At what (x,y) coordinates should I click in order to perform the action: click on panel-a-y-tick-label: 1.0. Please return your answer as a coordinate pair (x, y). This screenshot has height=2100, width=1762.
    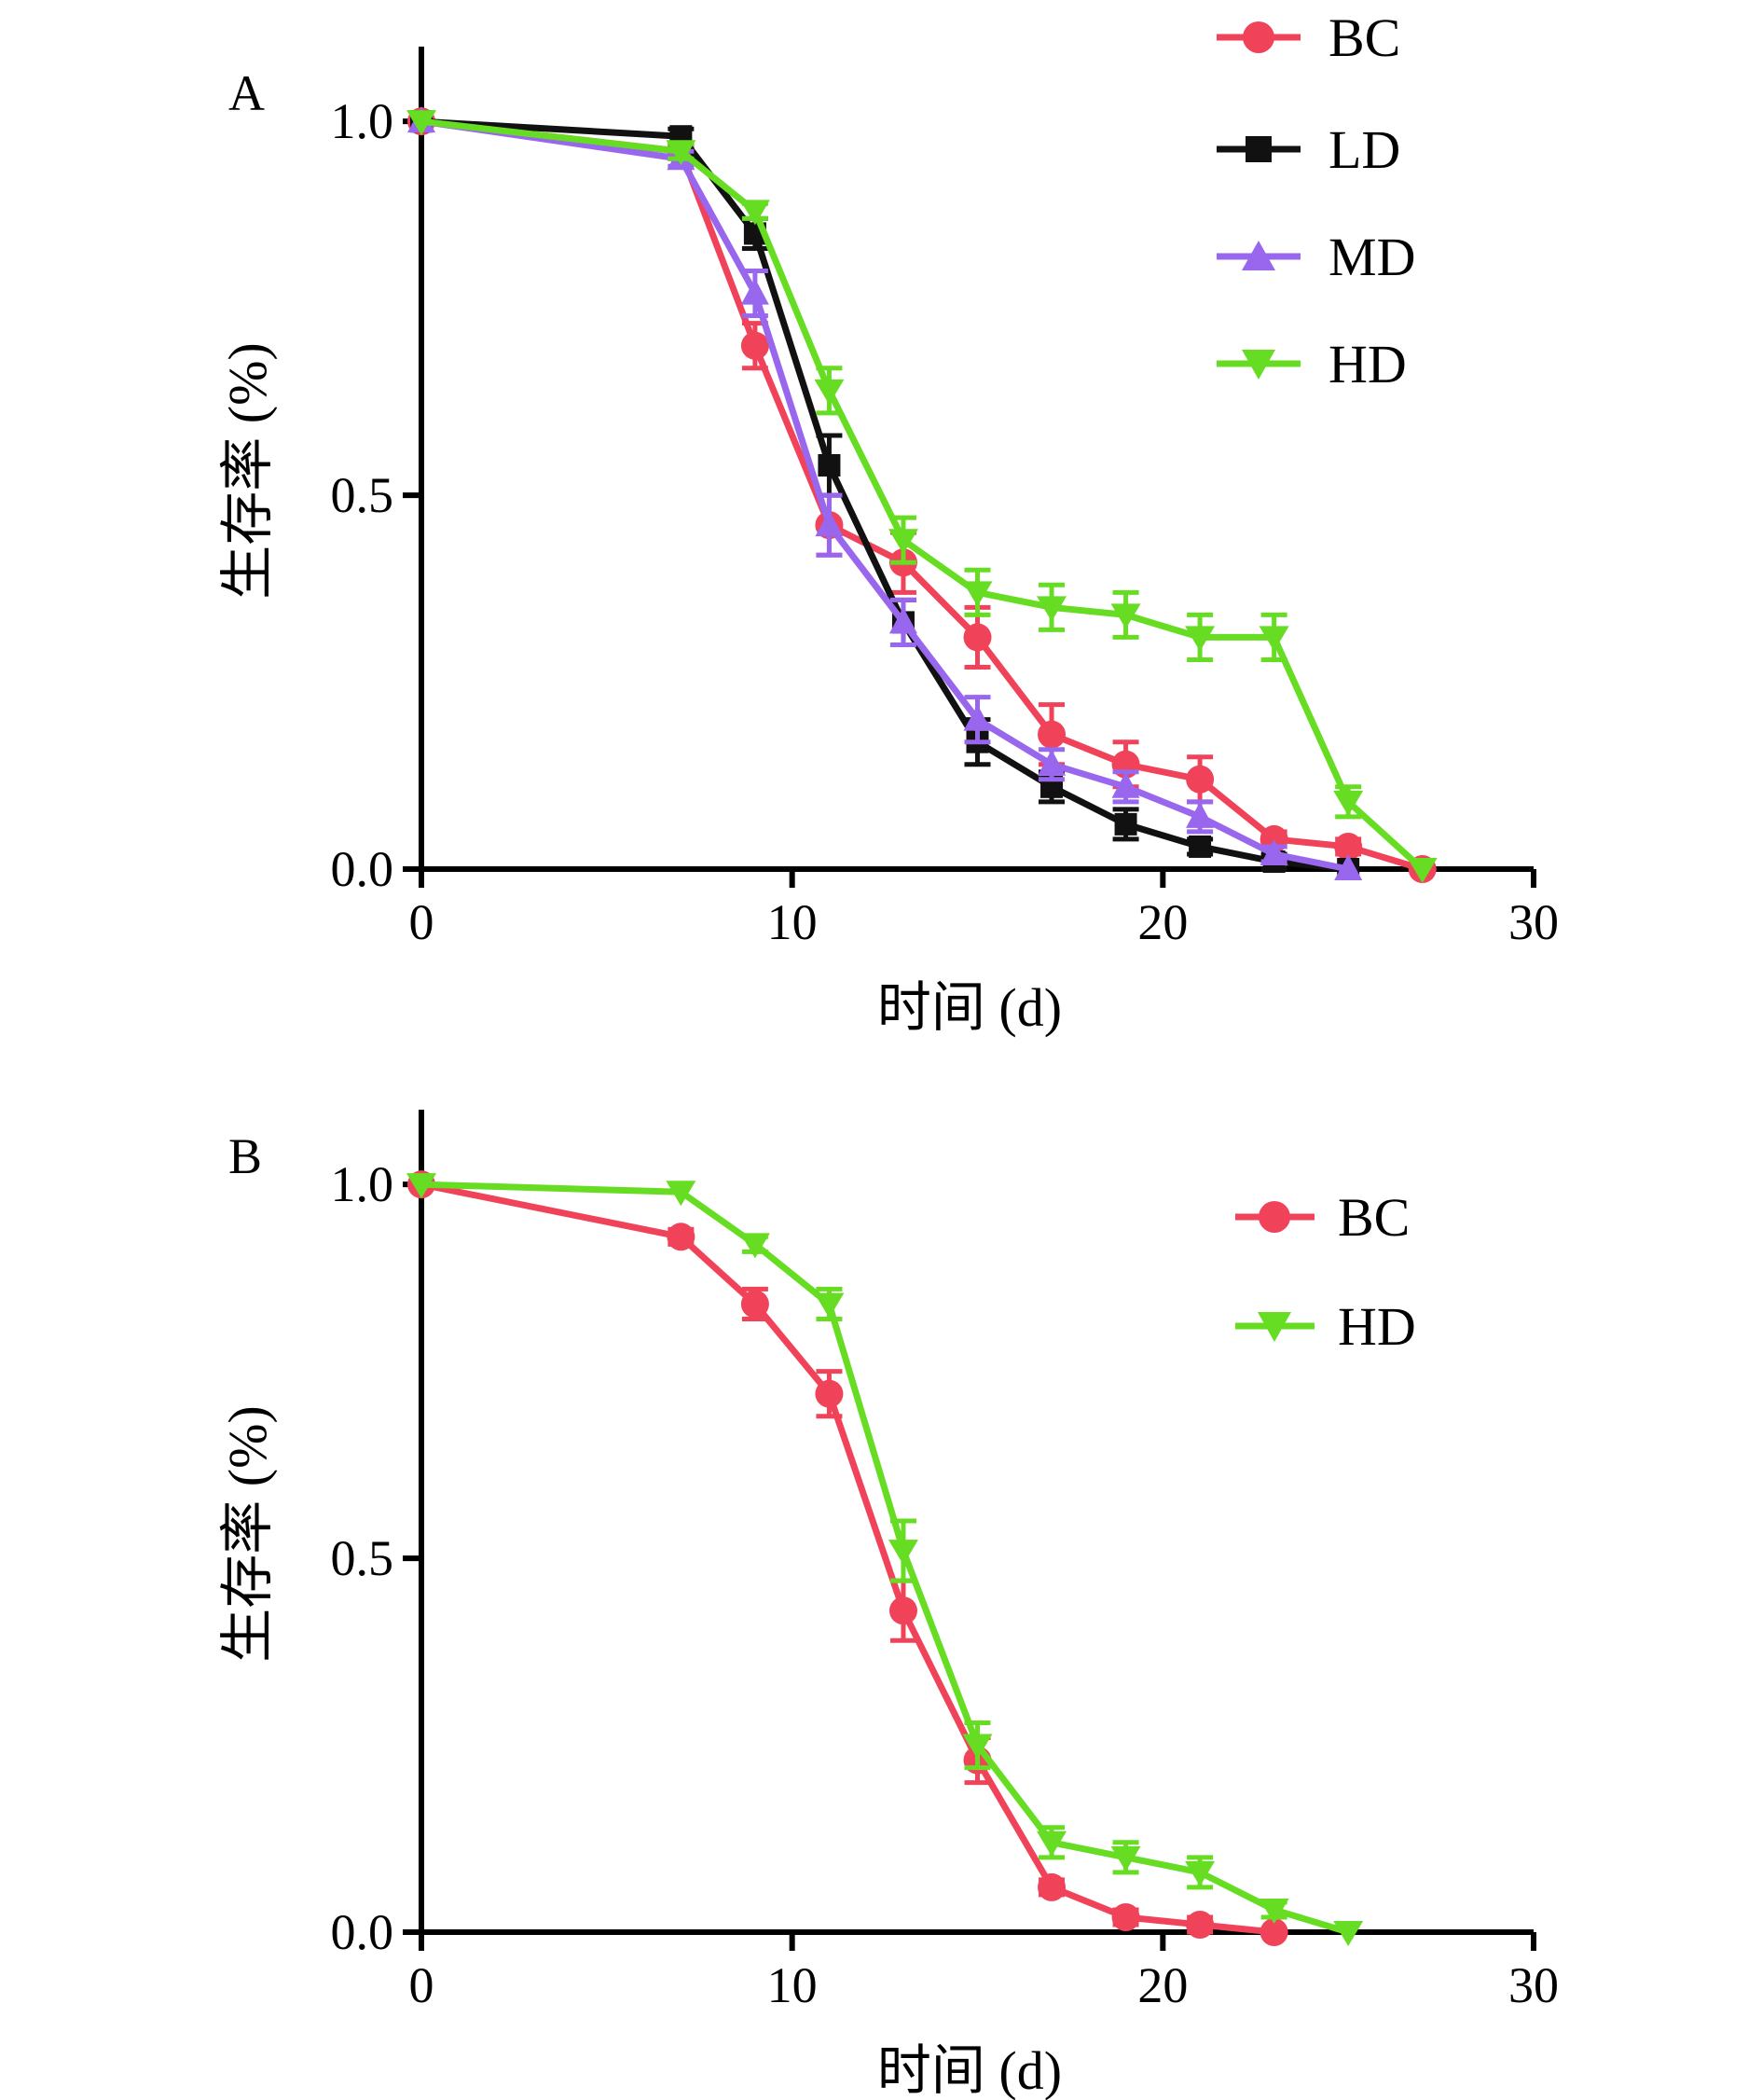
    Looking at the image, I should click on (362, 121).